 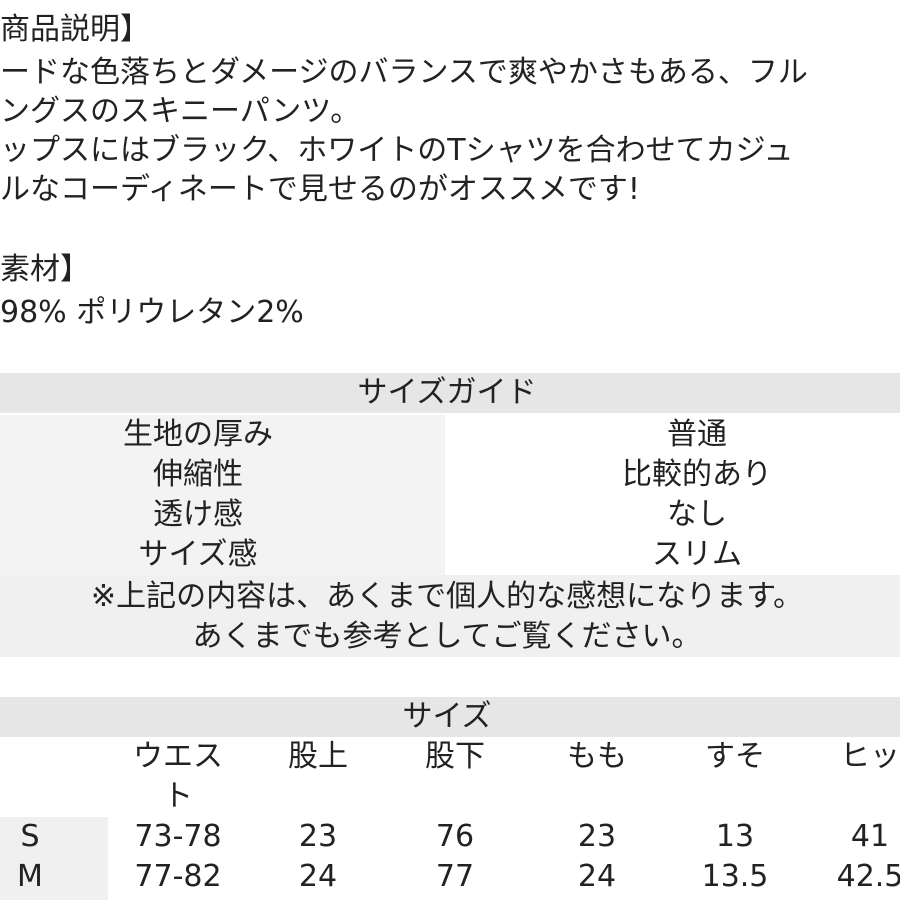 What do you see at coordinates (735, 876) in the screenshot?
I see `cell: 13.5` at bounding box center [735, 876].